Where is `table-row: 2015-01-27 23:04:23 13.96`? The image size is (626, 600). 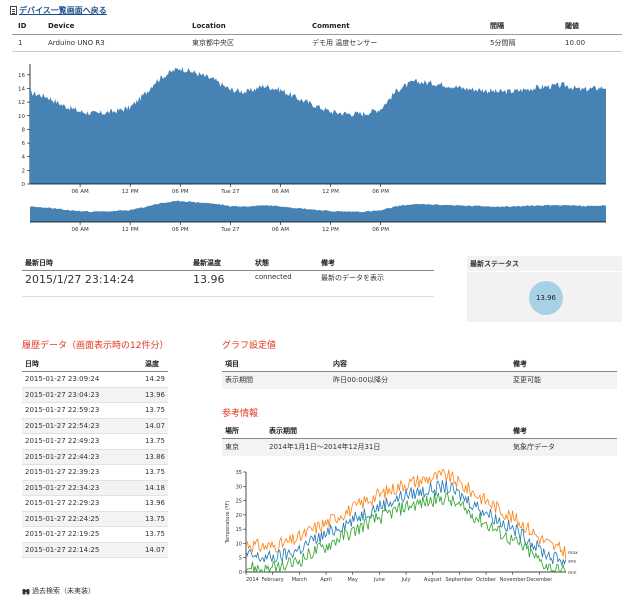
table-row: 2015-01-27 23:04:23 13.96 is located at coordinates (95, 395).